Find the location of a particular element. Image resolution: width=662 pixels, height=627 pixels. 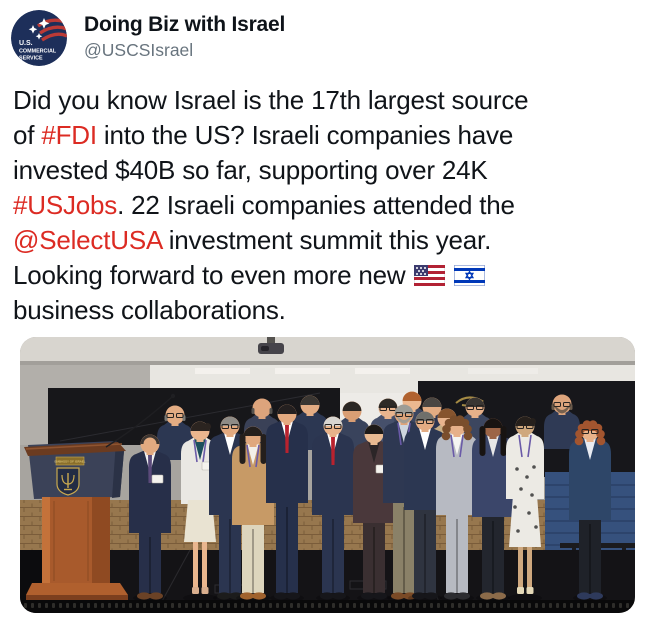

tweet-text-run: investment summit this year. is located at coordinates (326, 240).